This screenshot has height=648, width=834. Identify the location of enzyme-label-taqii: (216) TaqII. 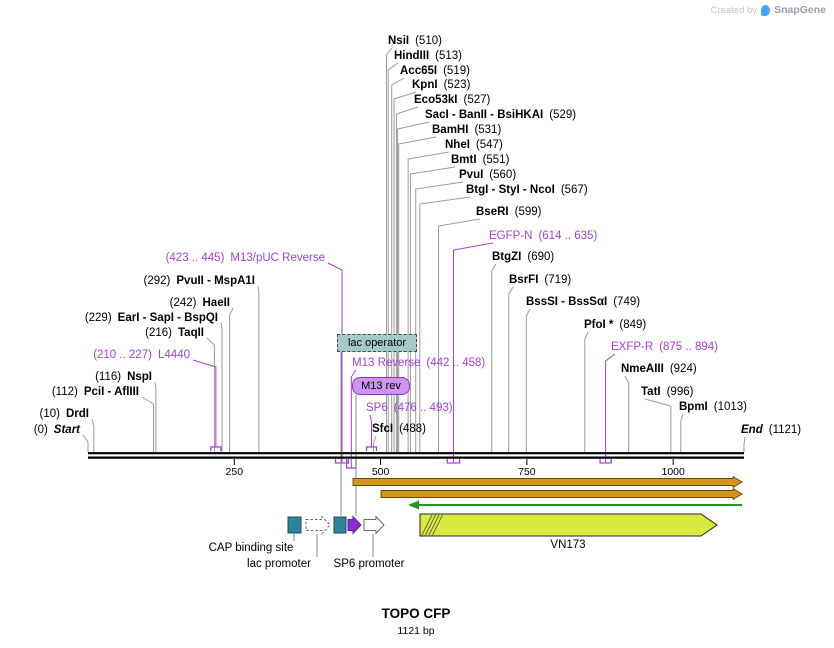
(174, 333).